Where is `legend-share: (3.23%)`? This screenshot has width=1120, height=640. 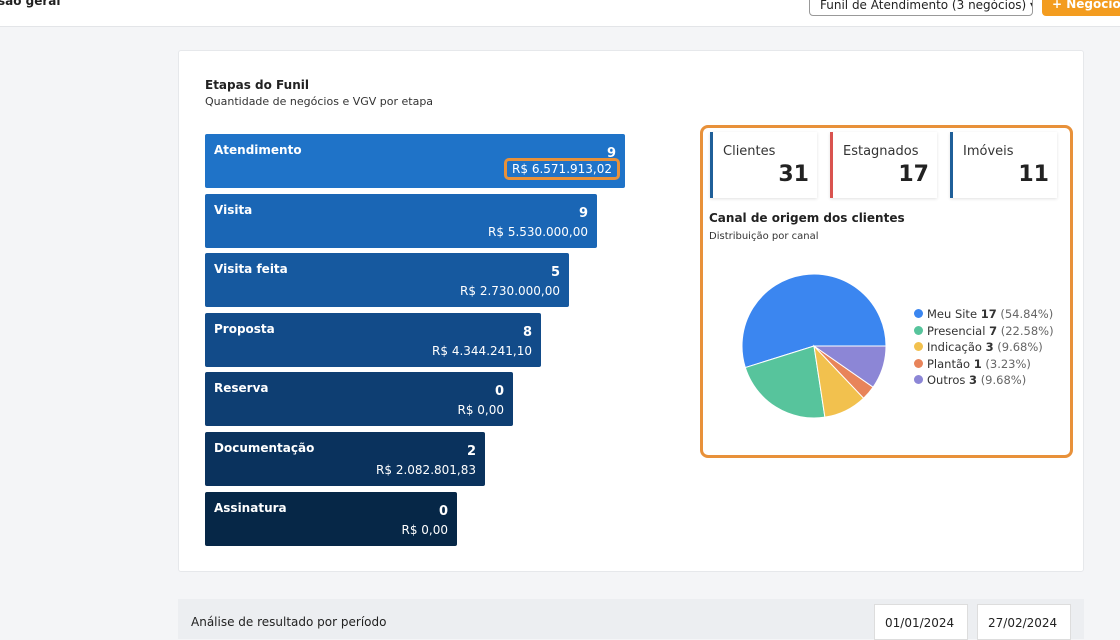
legend-share: (3.23%) is located at coordinates (1008, 363).